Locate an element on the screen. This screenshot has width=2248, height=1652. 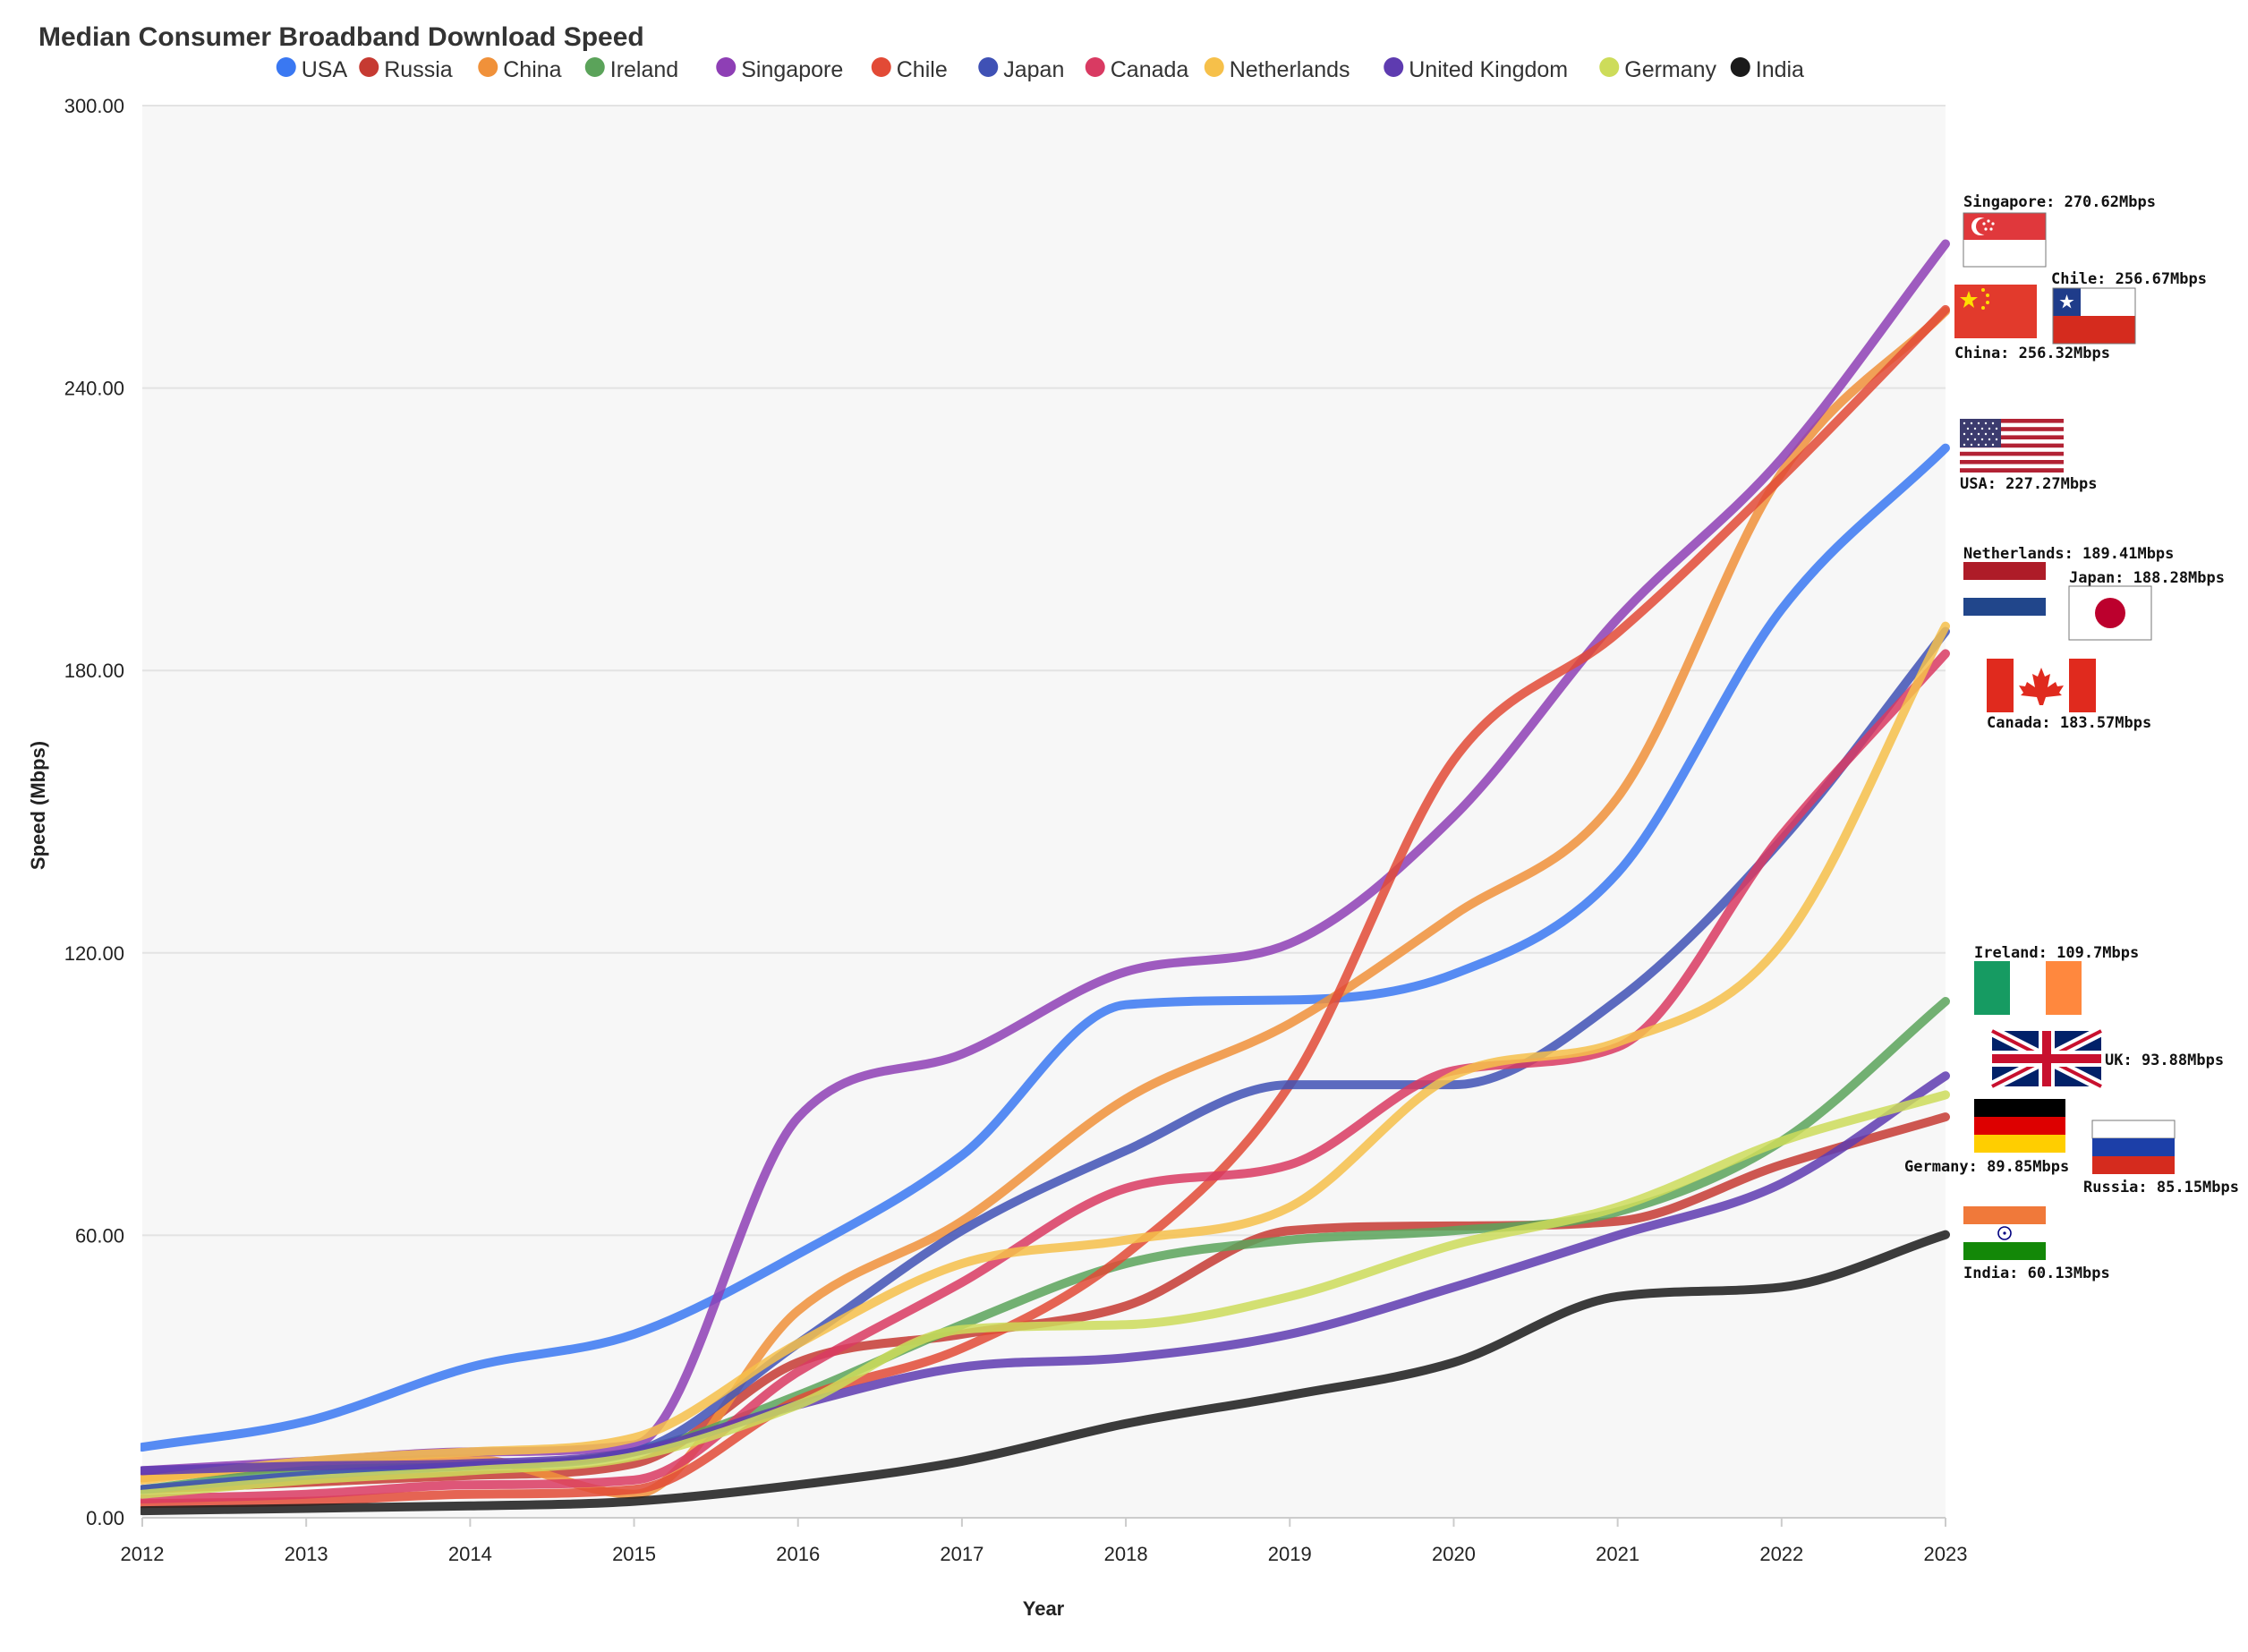
legend-marker-singapore is located at coordinates (726, 67).